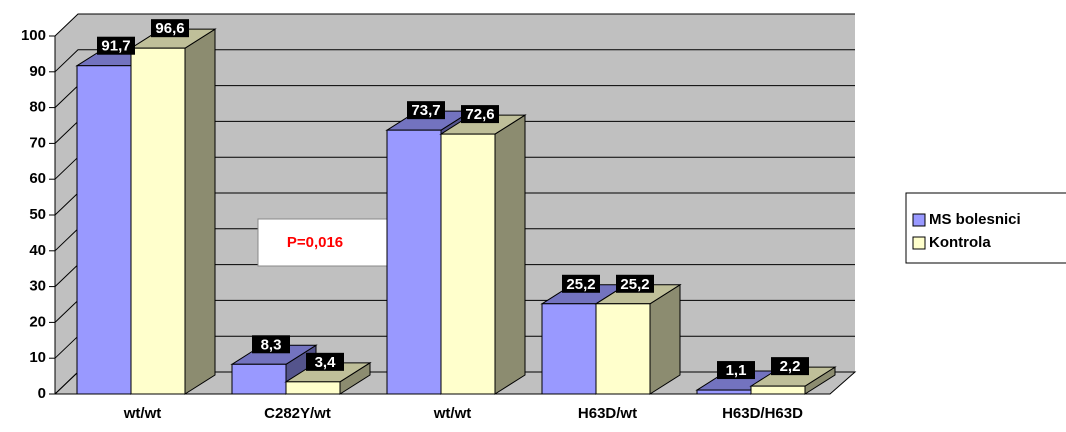 This screenshot has height=432, width=1066. What do you see at coordinates (762, 413) in the screenshot?
I see `x-tick-label: H63D/H63D` at bounding box center [762, 413].